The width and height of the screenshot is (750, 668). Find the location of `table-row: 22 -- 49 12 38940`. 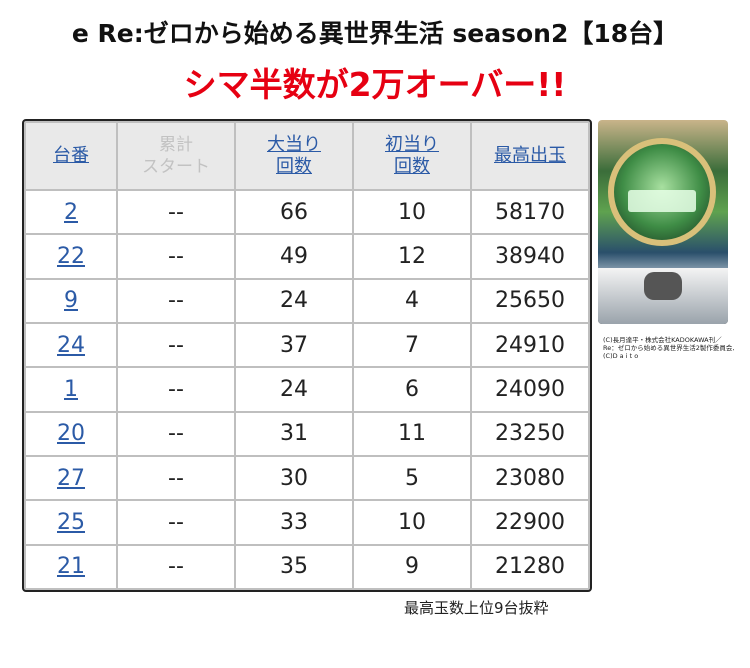

table-row: 22 -- 49 12 38940 is located at coordinates (307, 256).